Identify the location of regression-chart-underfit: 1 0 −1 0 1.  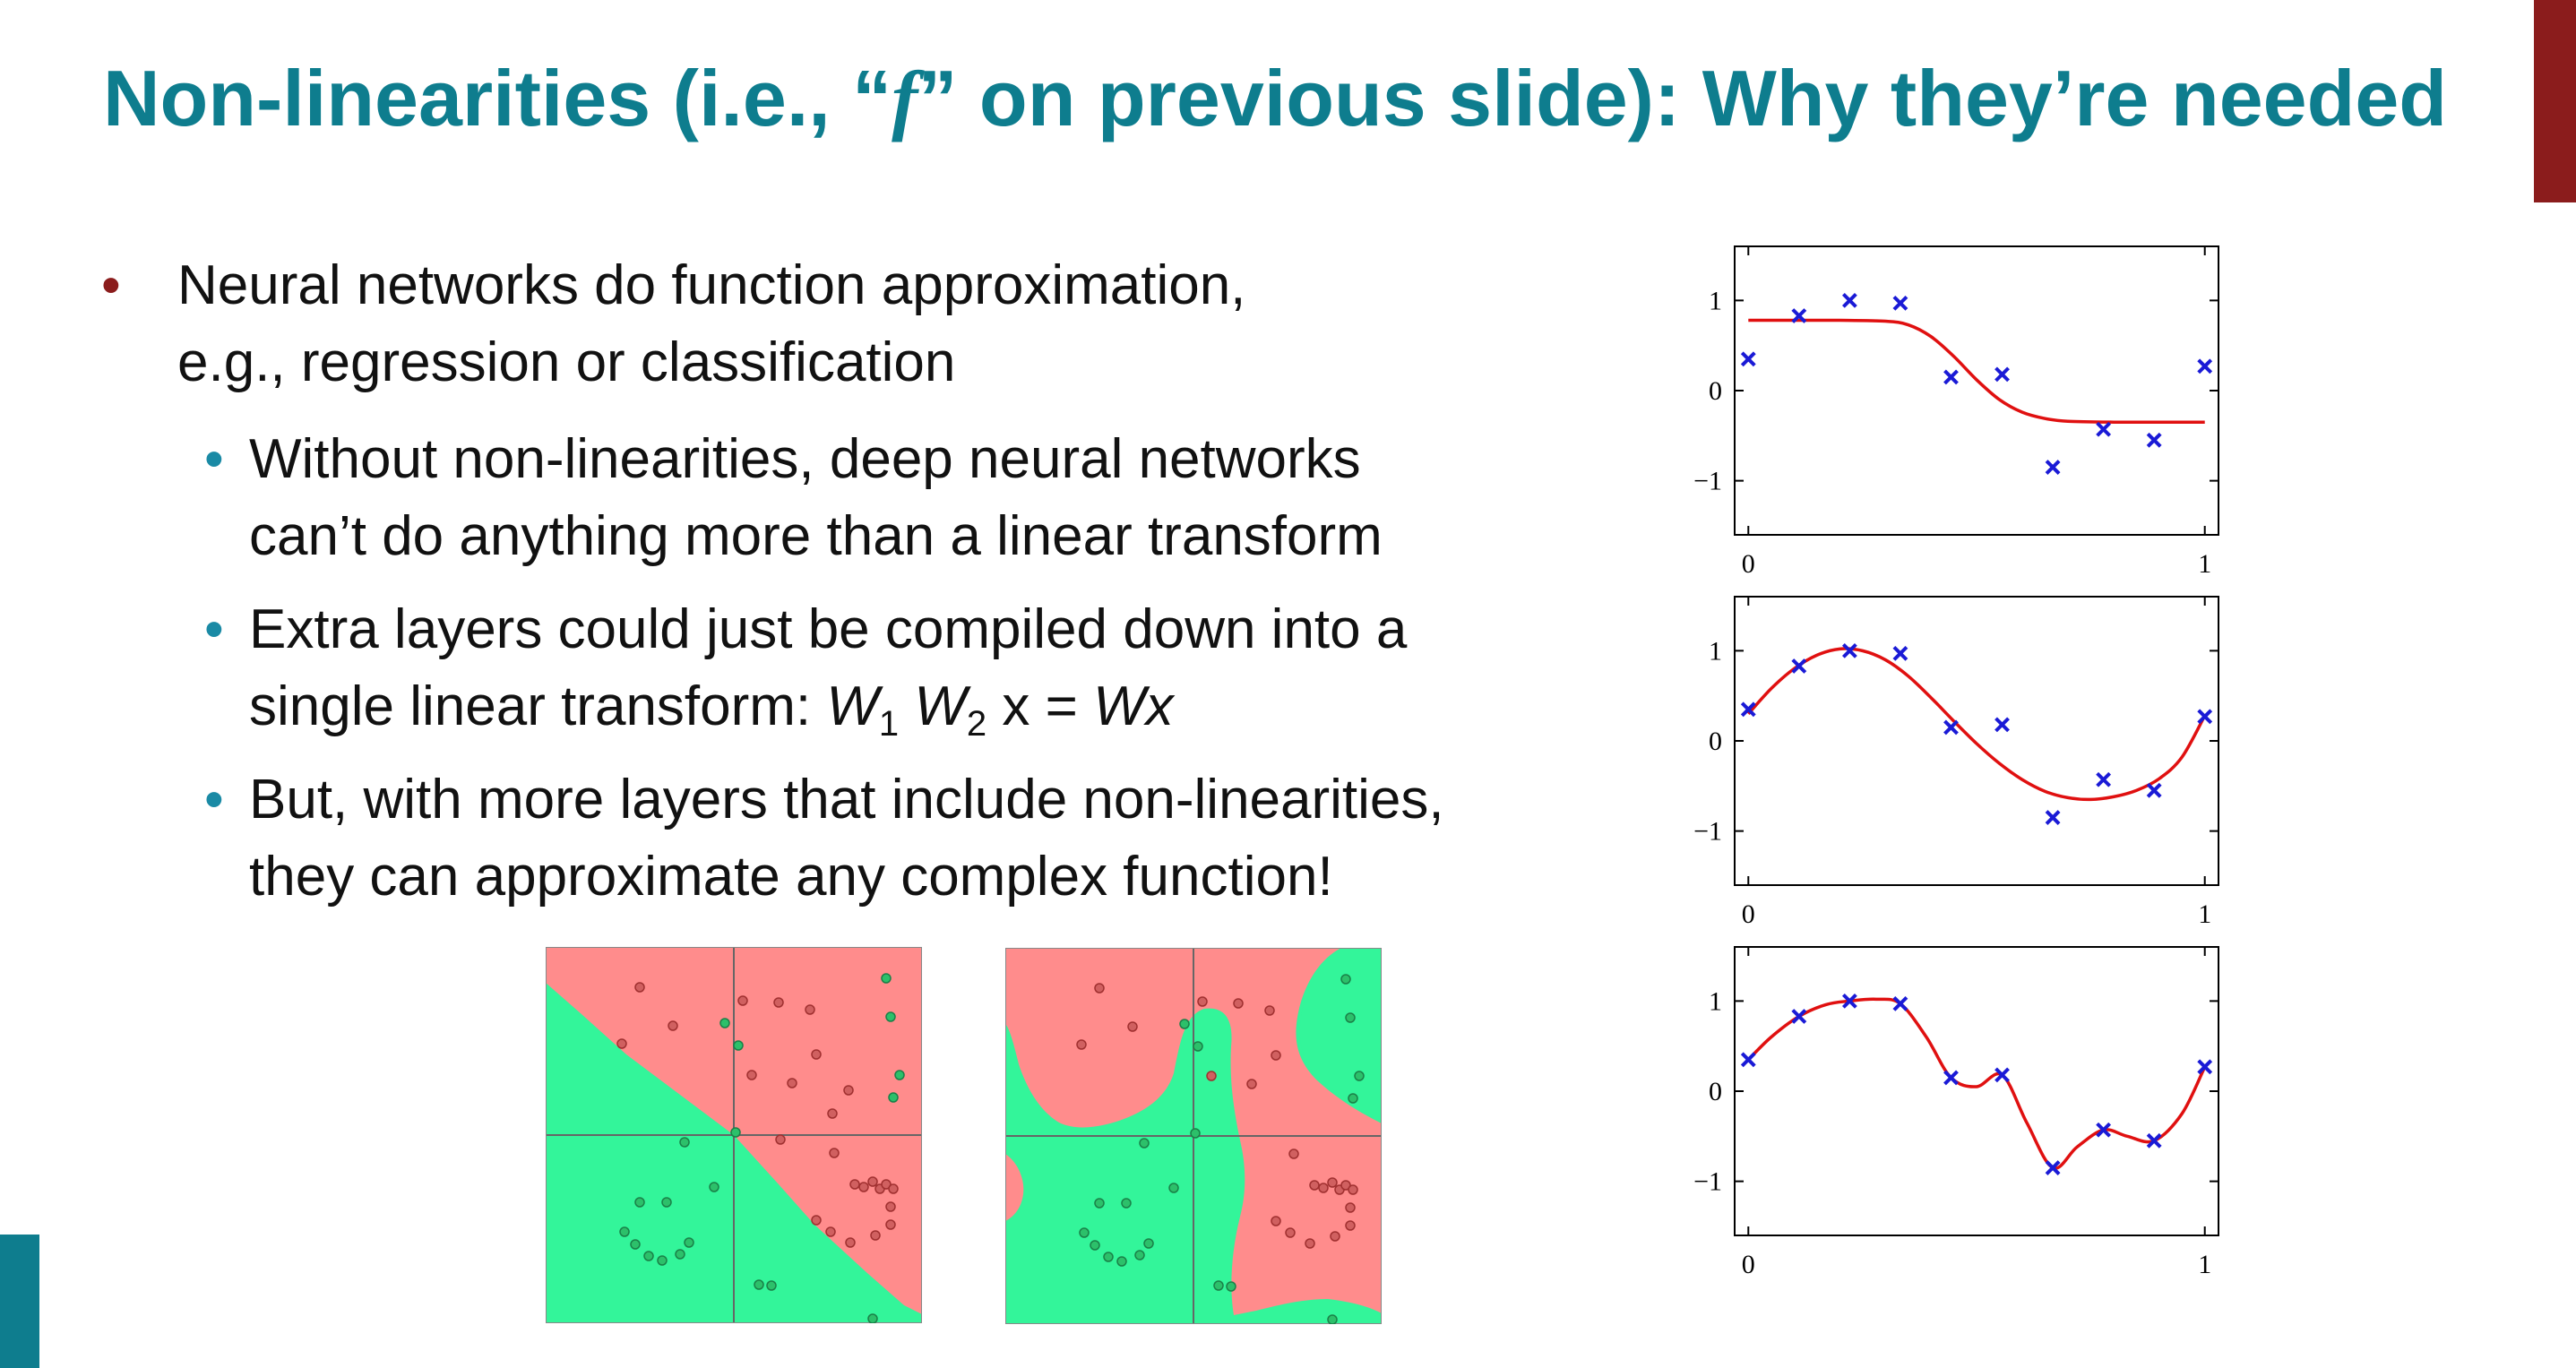
(1956, 412).